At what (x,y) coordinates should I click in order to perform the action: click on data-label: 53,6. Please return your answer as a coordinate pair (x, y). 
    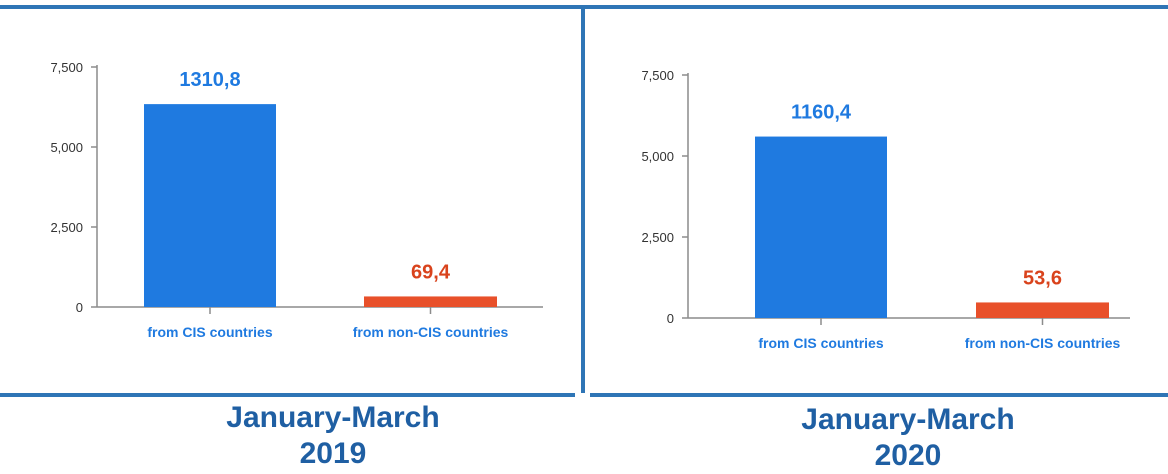
    Looking at the image, I should click on (1042, 278).